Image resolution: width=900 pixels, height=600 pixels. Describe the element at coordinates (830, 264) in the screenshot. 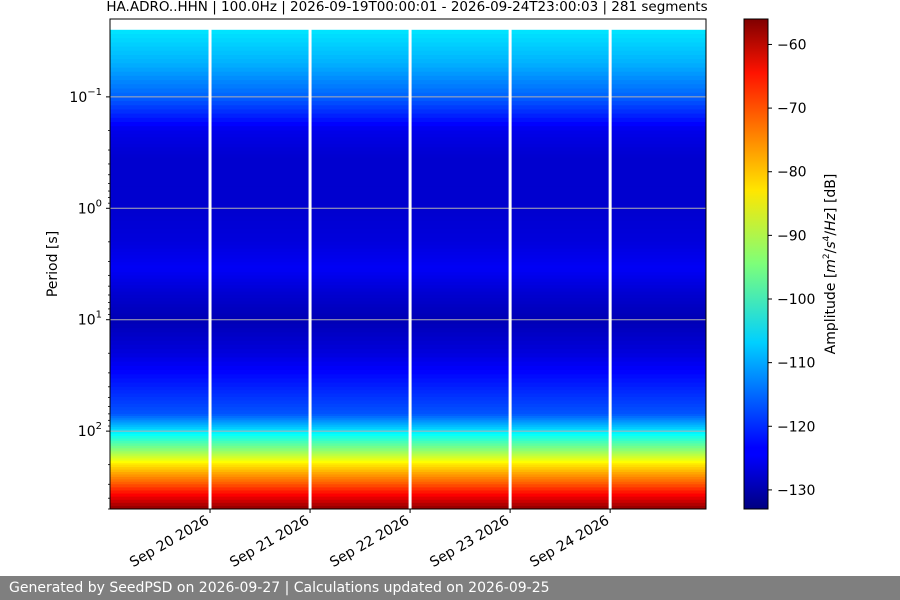

I see `colorbar-label: Amplitude [m2/s4/Hz] [dB]` at that location.